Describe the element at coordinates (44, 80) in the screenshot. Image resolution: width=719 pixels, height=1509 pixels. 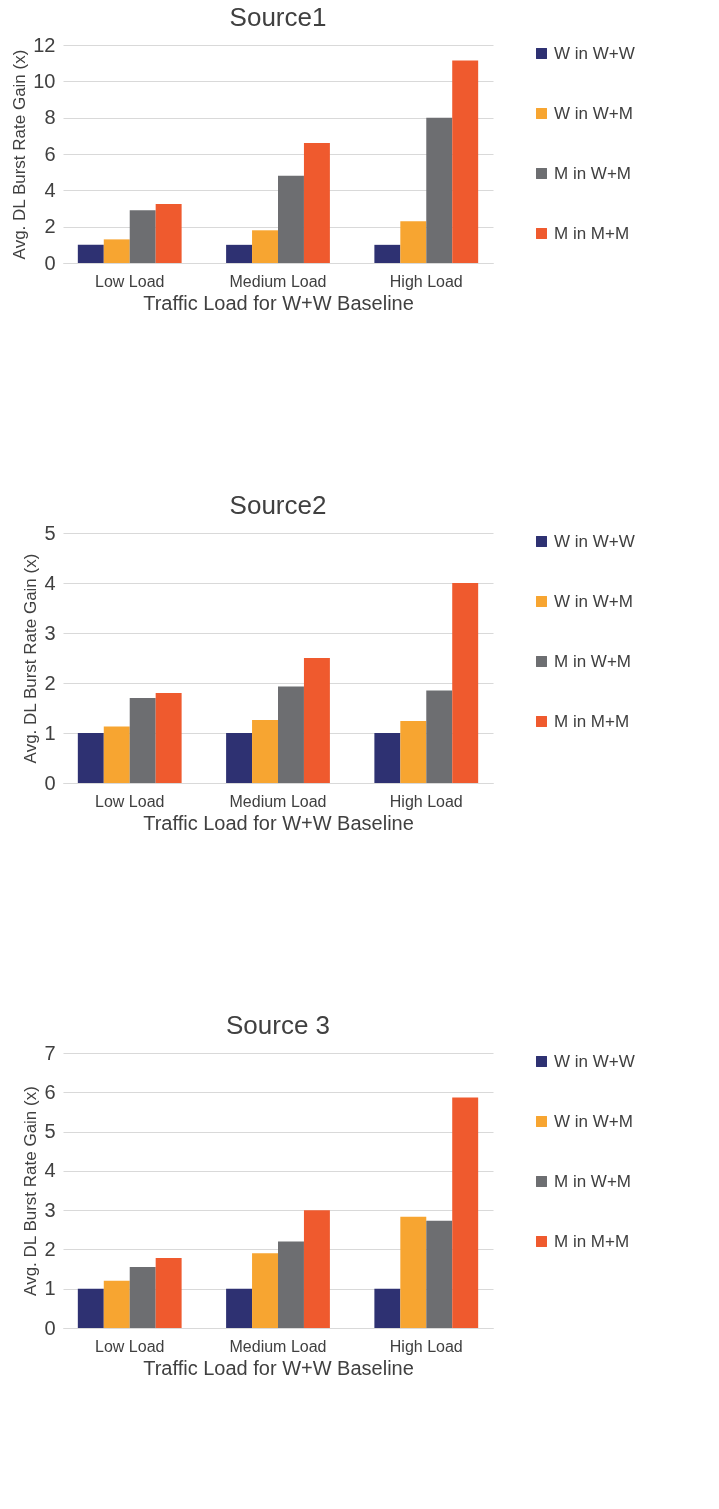
I see `y-tick-label: 10` at that location.